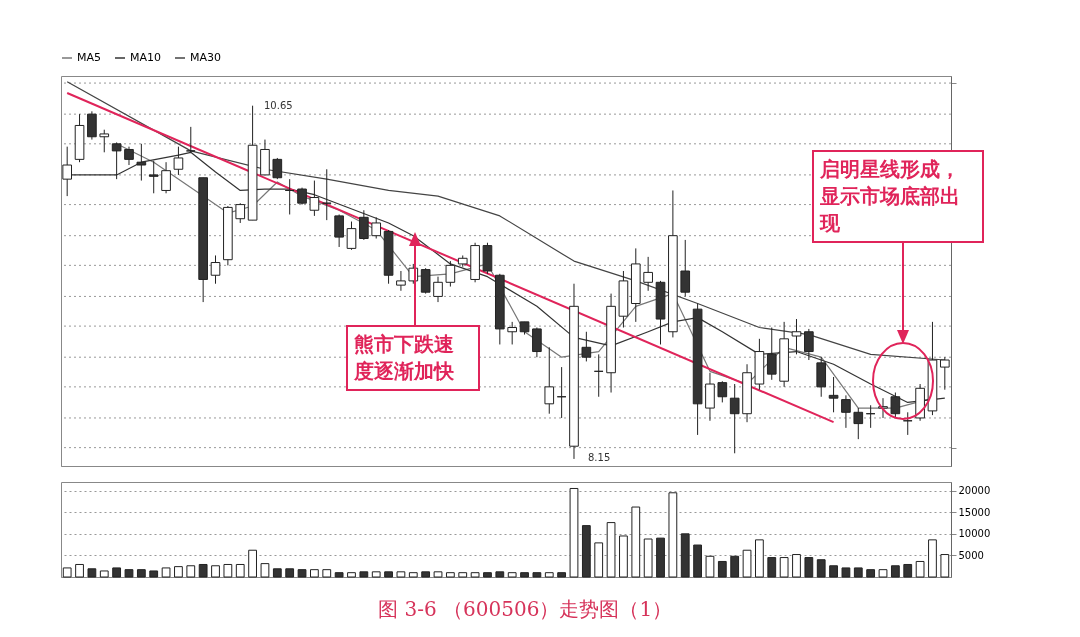  I want to click on annotation: 熊市下跌速度逐渐加快, so click(413, 358).